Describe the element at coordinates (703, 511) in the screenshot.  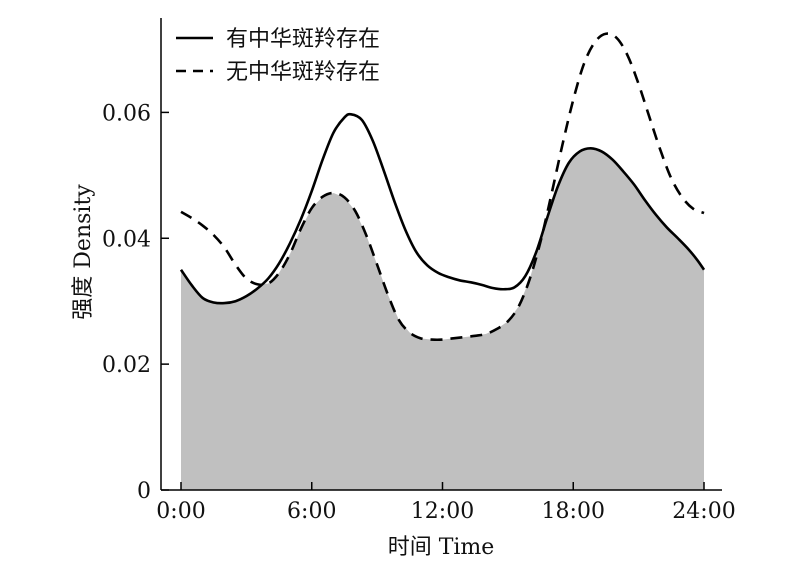
I see `x-tick-label-4: 24:00` at that location.